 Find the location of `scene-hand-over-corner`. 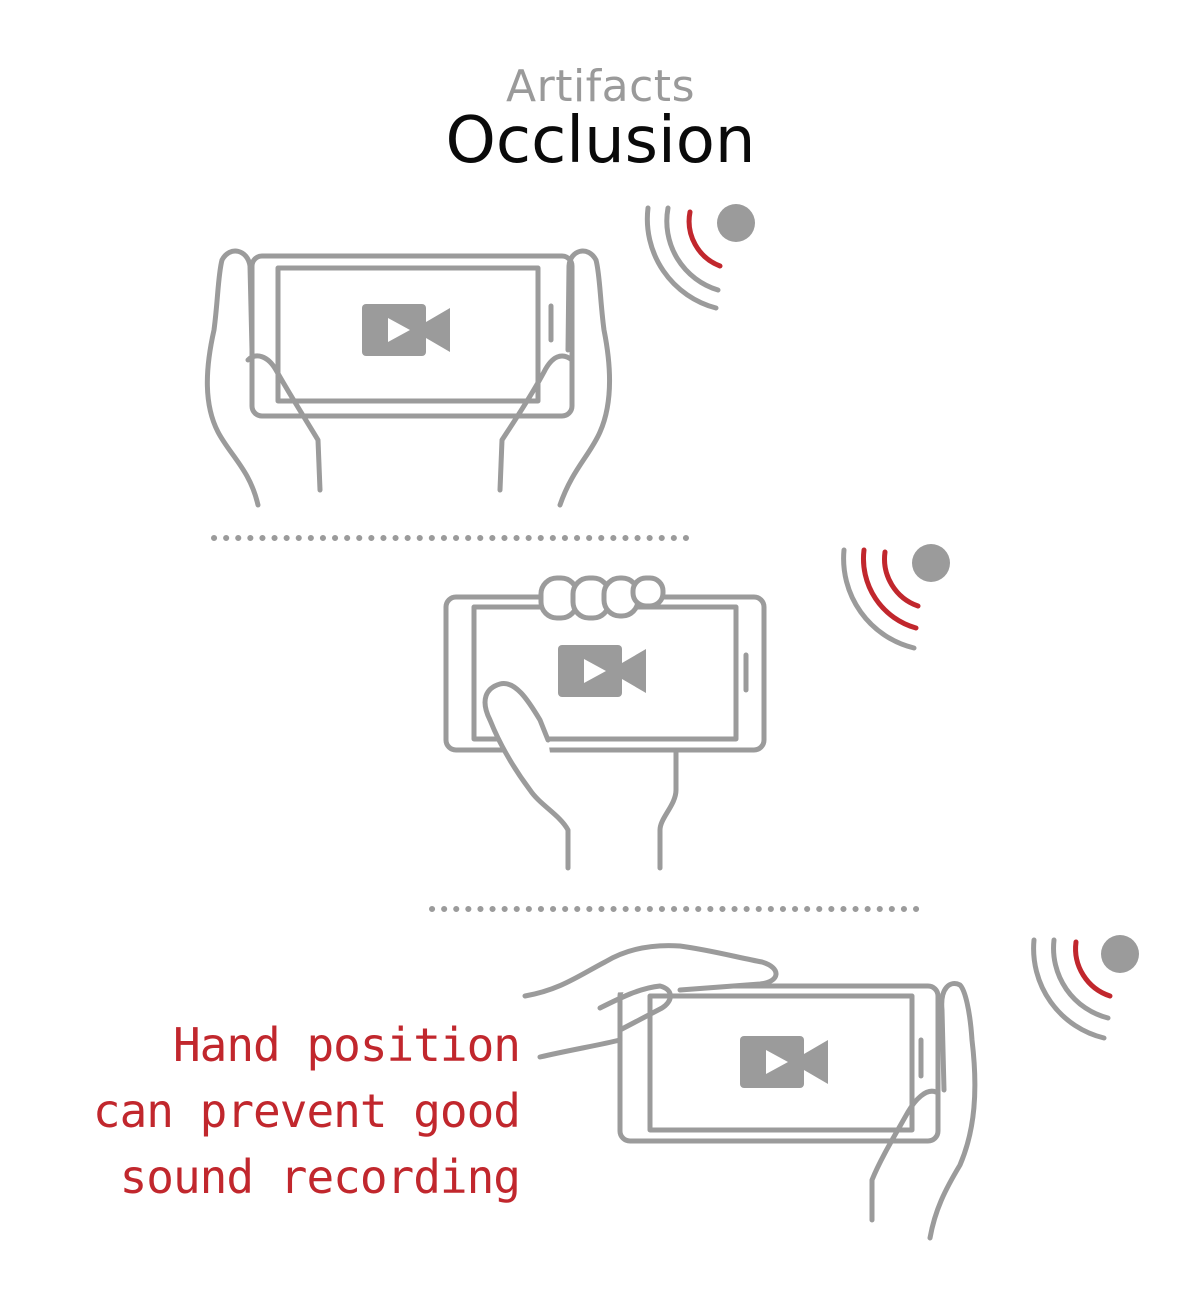

scene-hand-over-corner is located at coordinates (830, 1088).